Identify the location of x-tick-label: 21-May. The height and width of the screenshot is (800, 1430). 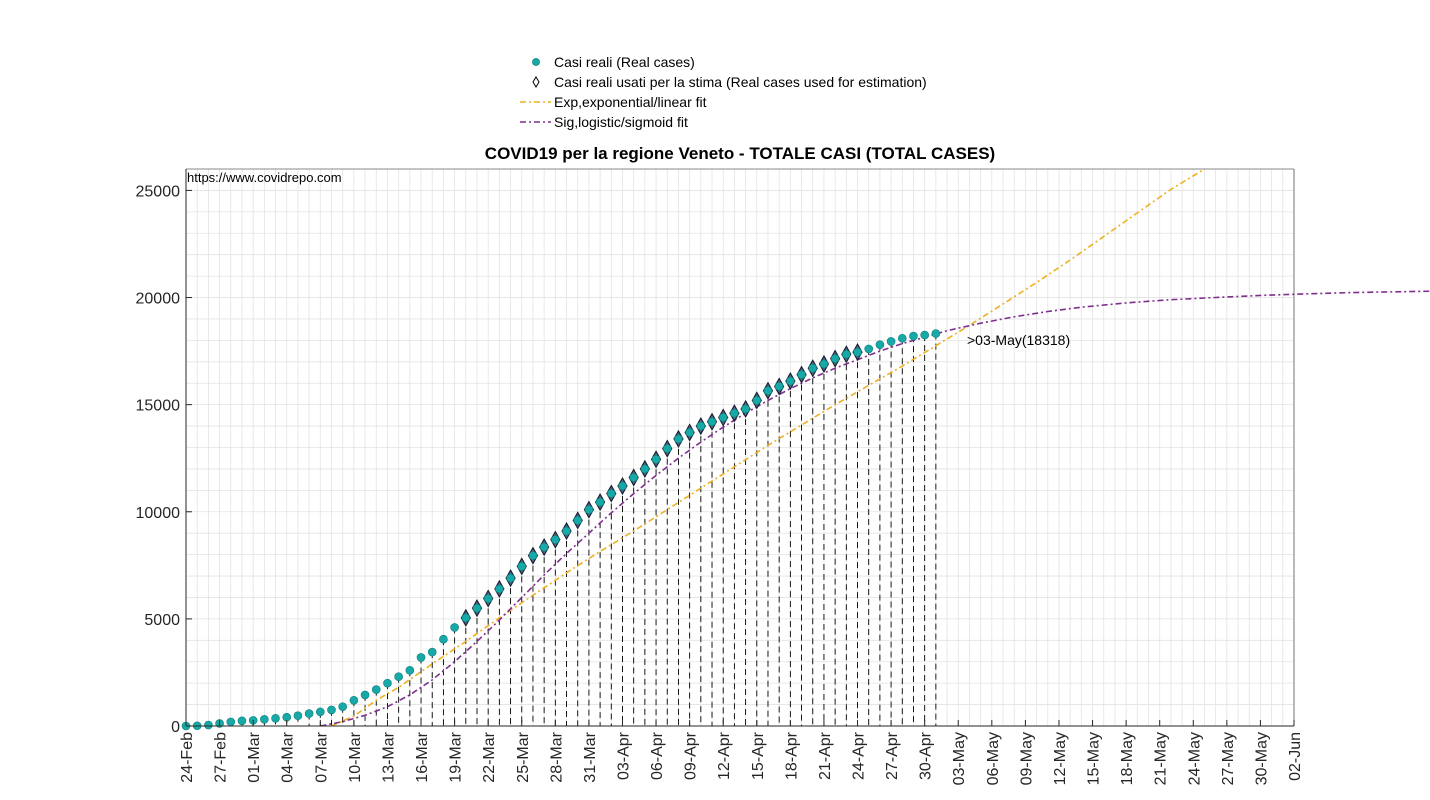
(1161, 758).